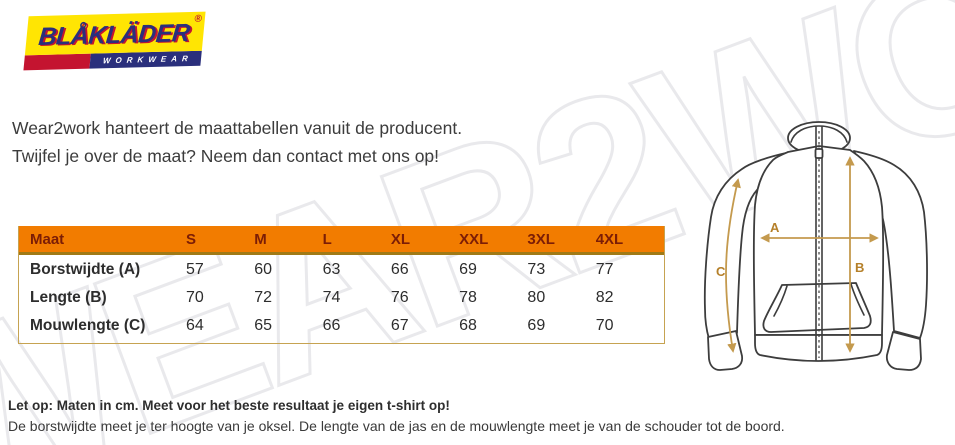 This screenshot has height=445, width=955. What do you see at coordinates (191, 239) in the screenshot?
I see `size-column-header: S` at bounding box center [191, 239].